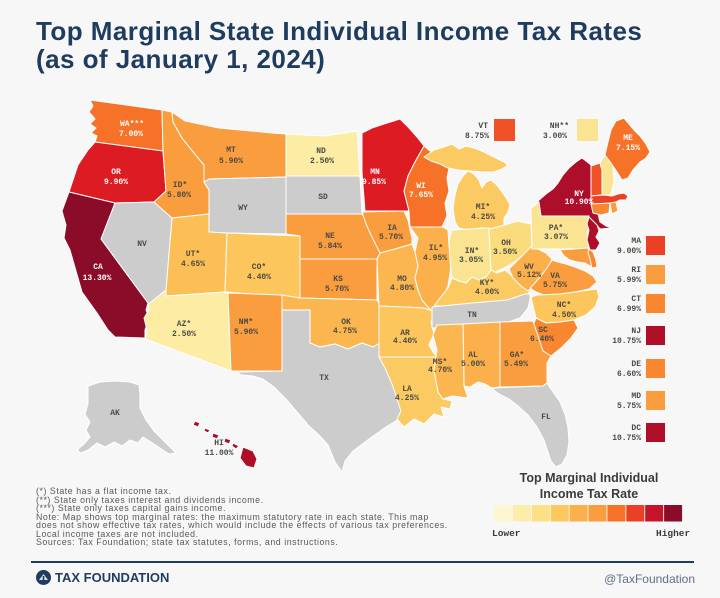  I want to click on svg-text: VA, so click(555, 276).